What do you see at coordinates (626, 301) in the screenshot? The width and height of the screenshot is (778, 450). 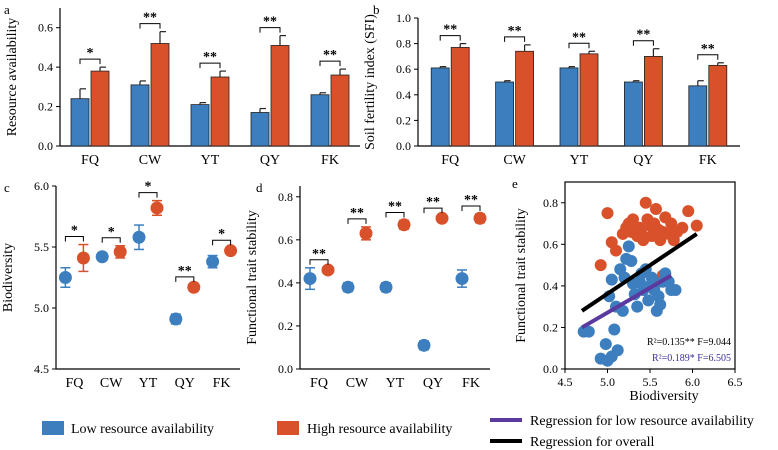 I see `regression-line-low` at bounding box center [626, 301].